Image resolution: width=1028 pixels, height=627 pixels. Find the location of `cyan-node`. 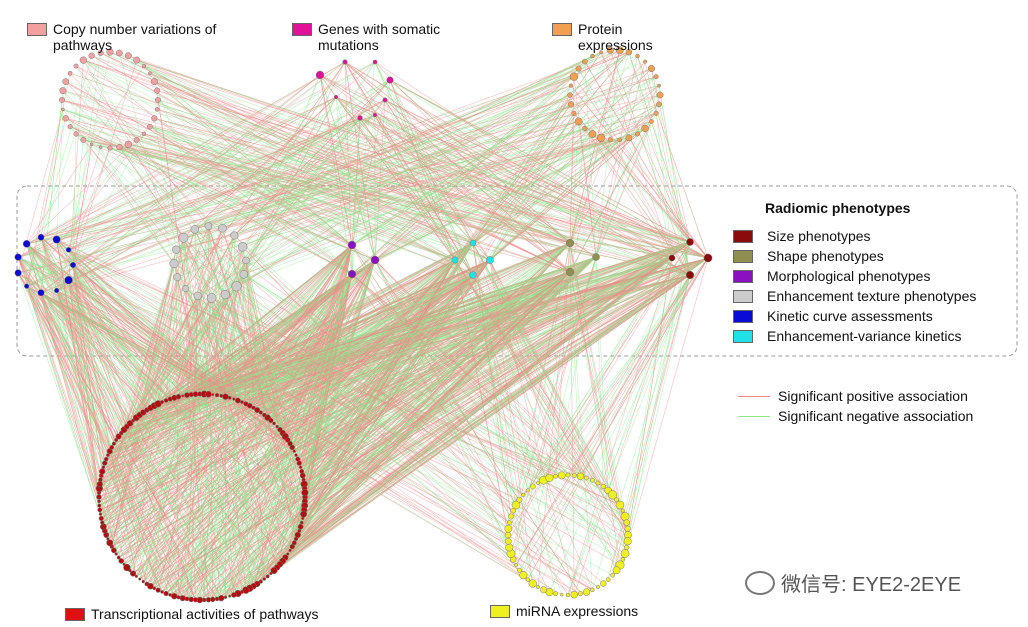

cyan-node is located at coordinates (490, 260).